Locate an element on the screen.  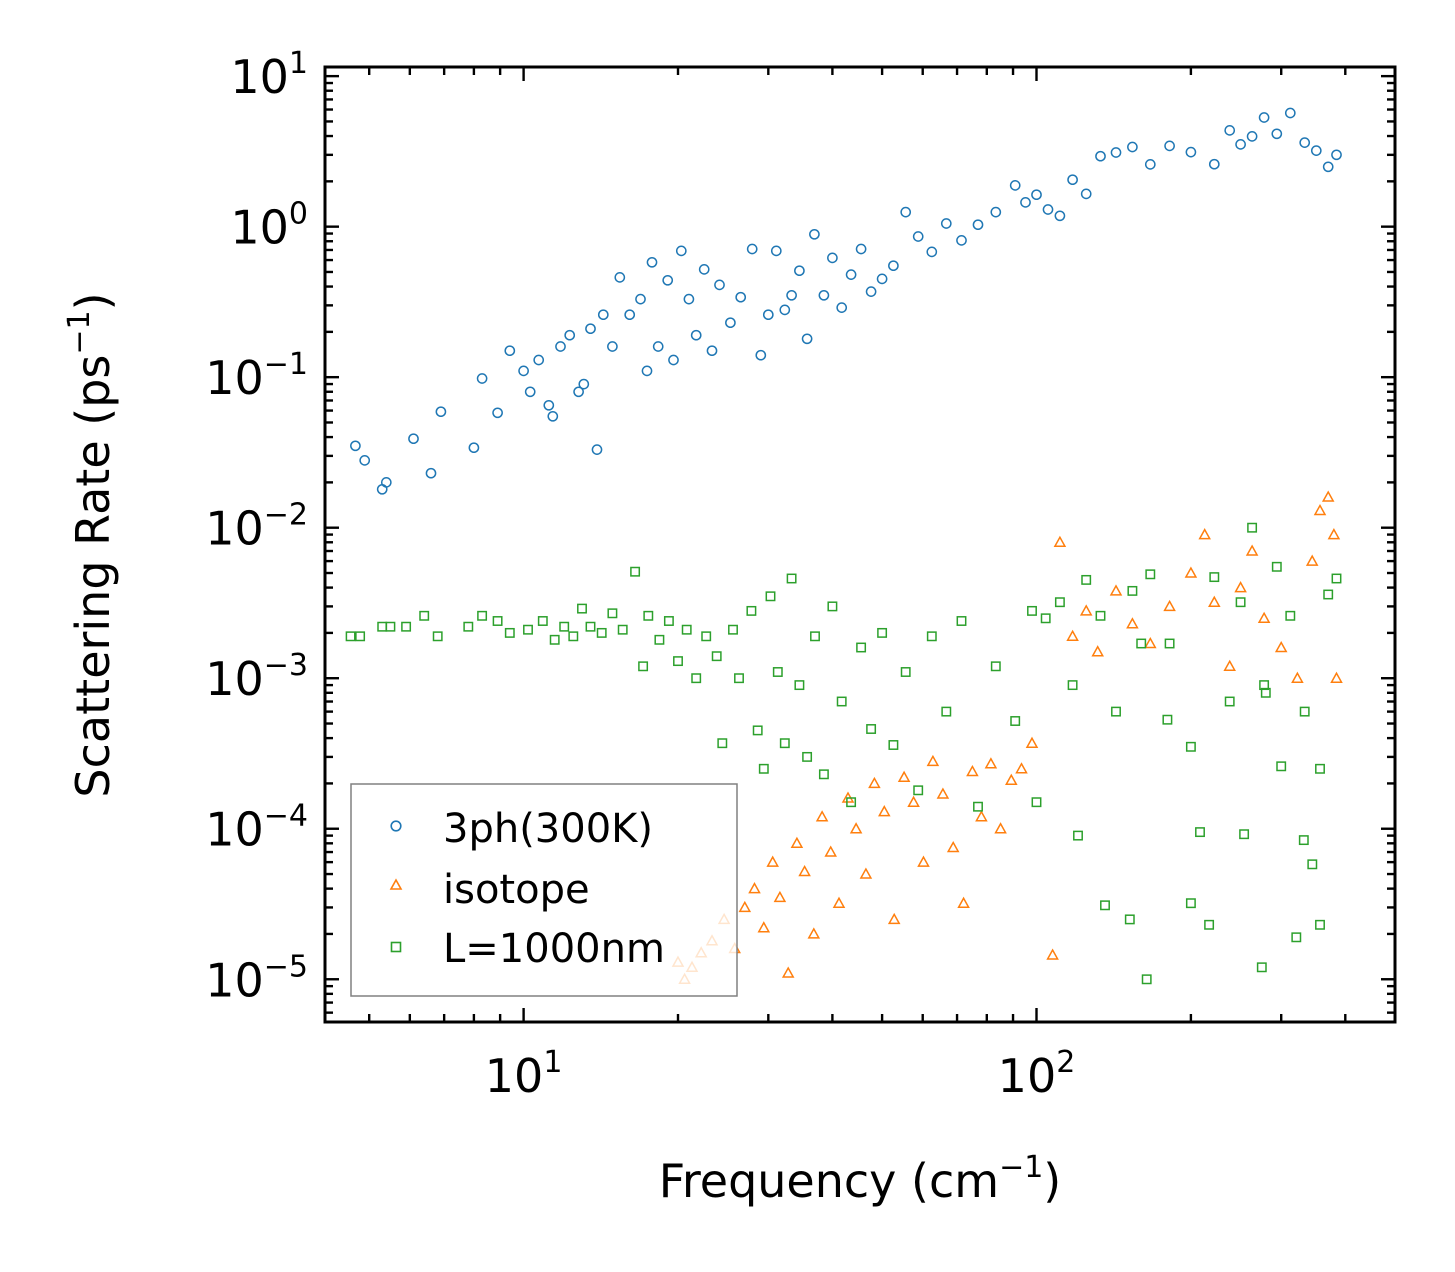
y-tick-label: 10⁻³ is located at coordinates (256, 677).